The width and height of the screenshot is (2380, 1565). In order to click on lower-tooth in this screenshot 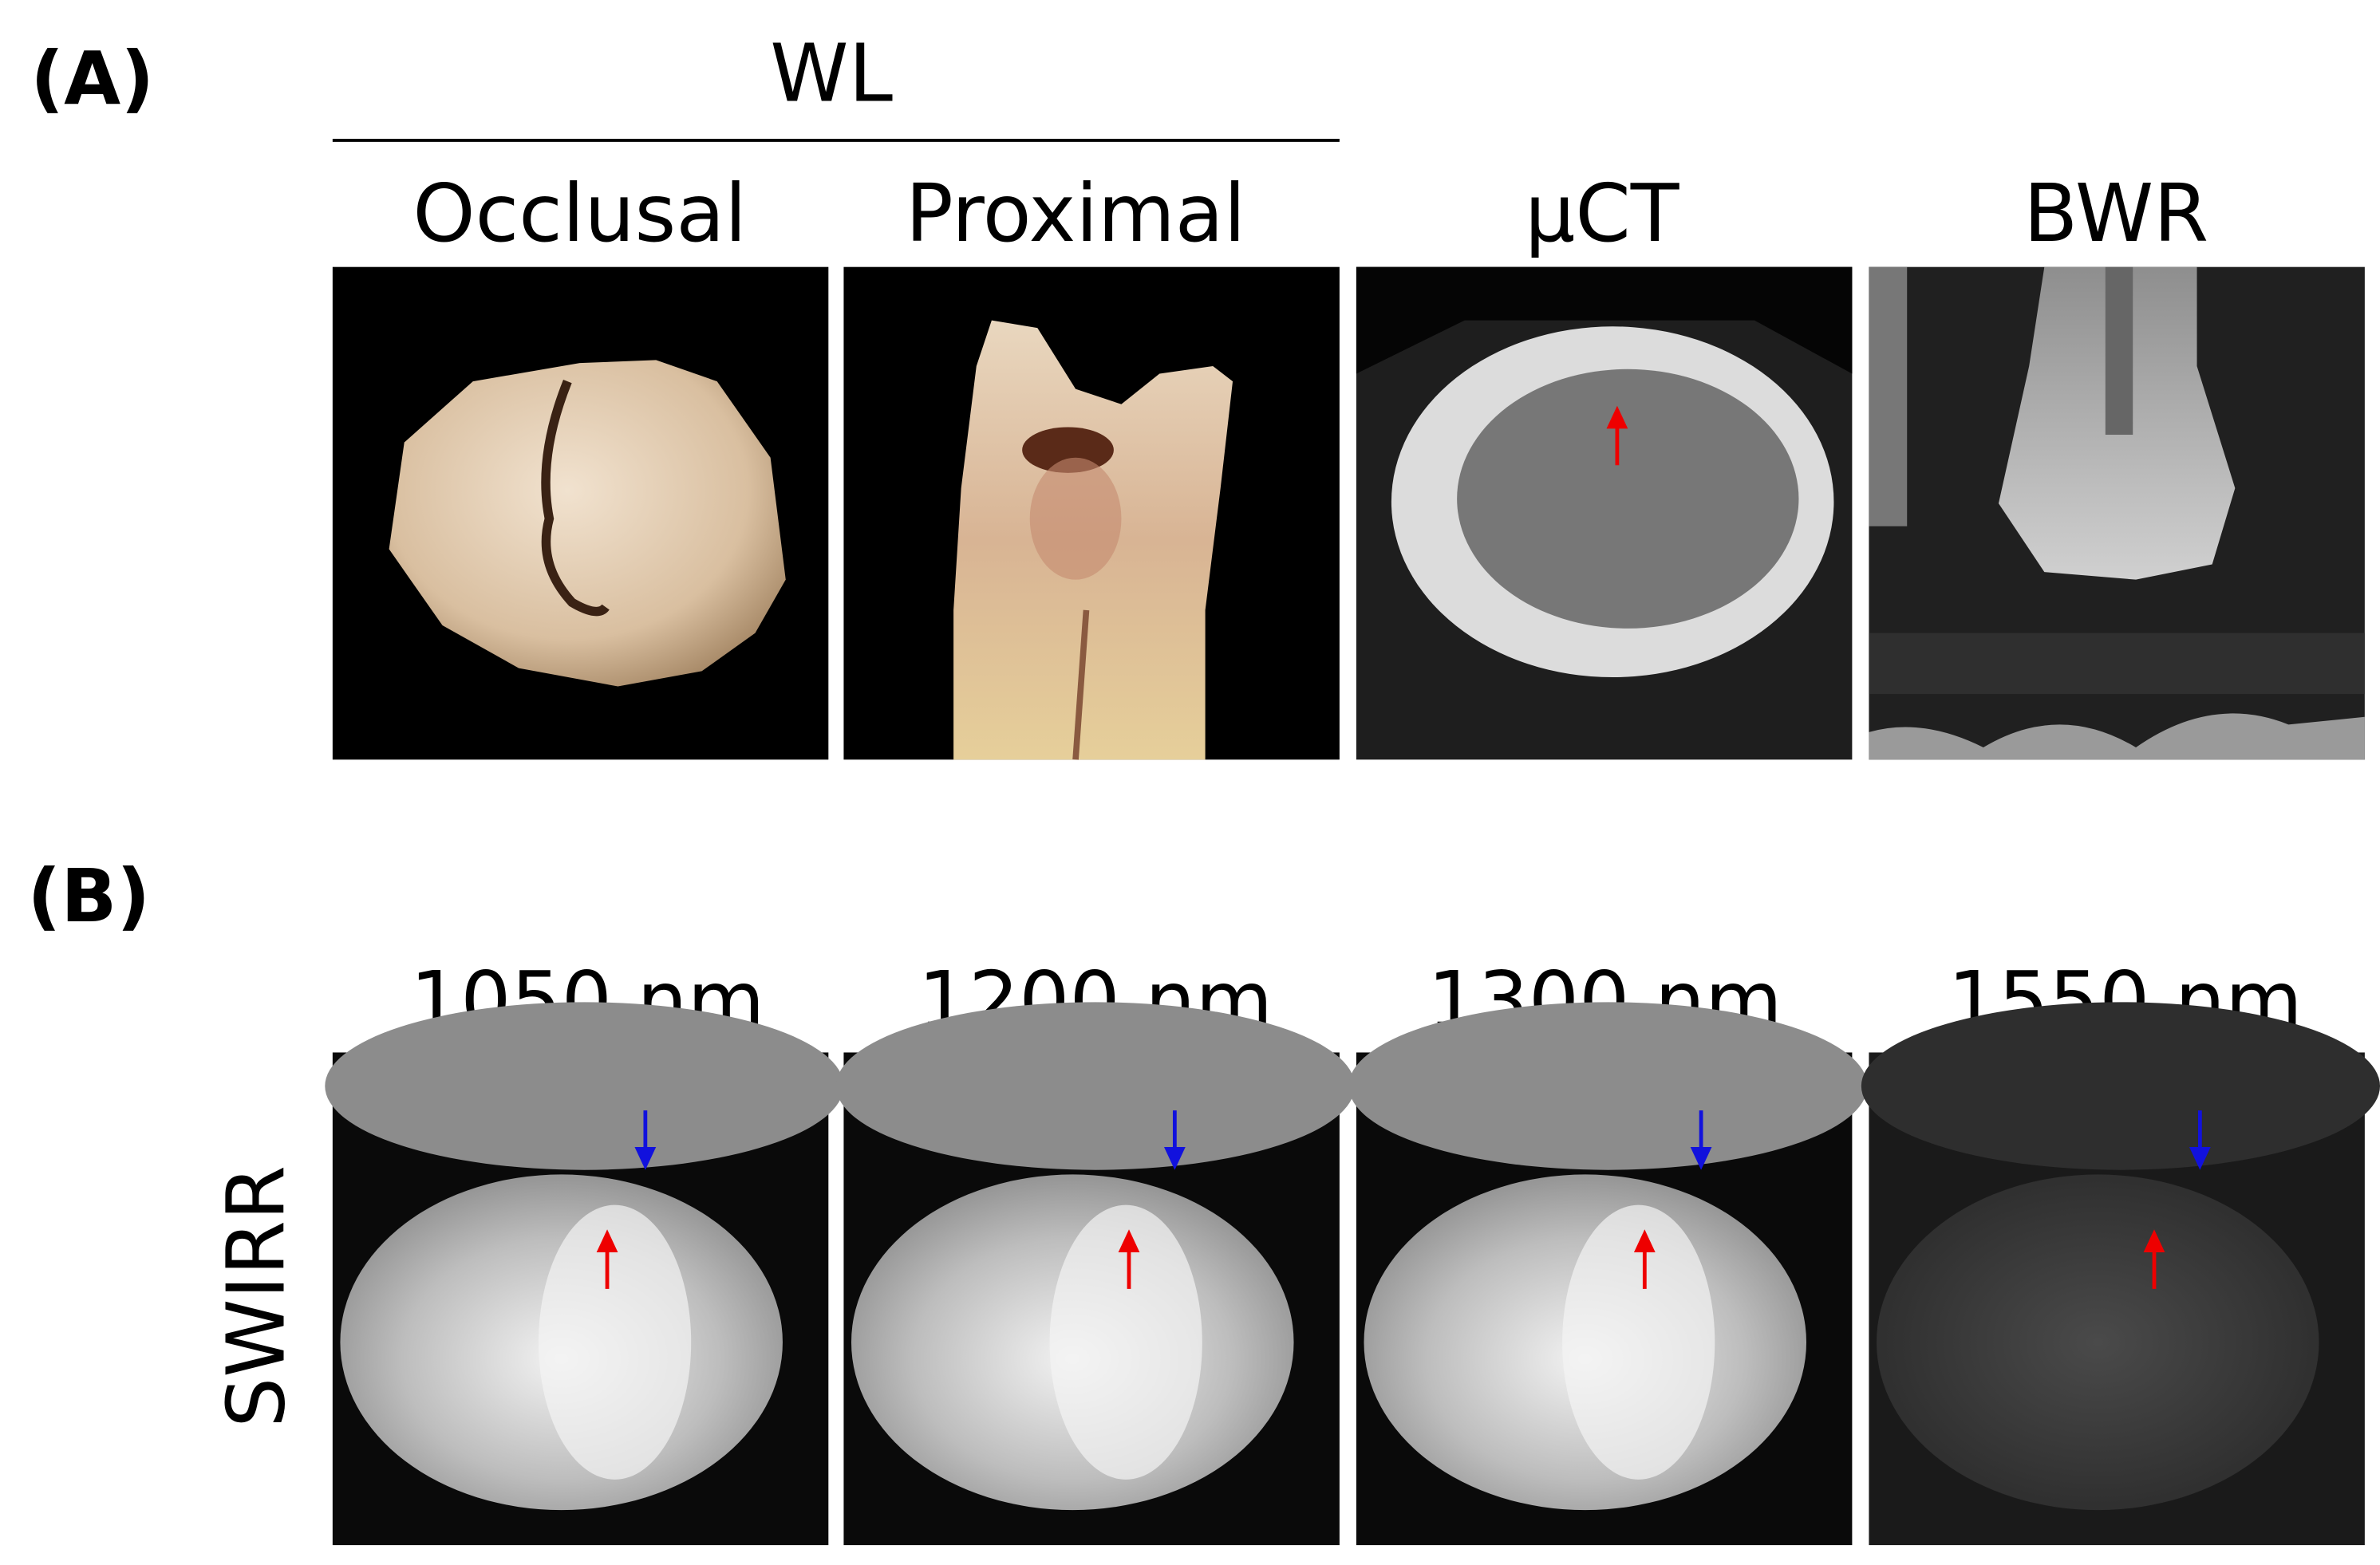, I will do `click(2097, 1342)`.